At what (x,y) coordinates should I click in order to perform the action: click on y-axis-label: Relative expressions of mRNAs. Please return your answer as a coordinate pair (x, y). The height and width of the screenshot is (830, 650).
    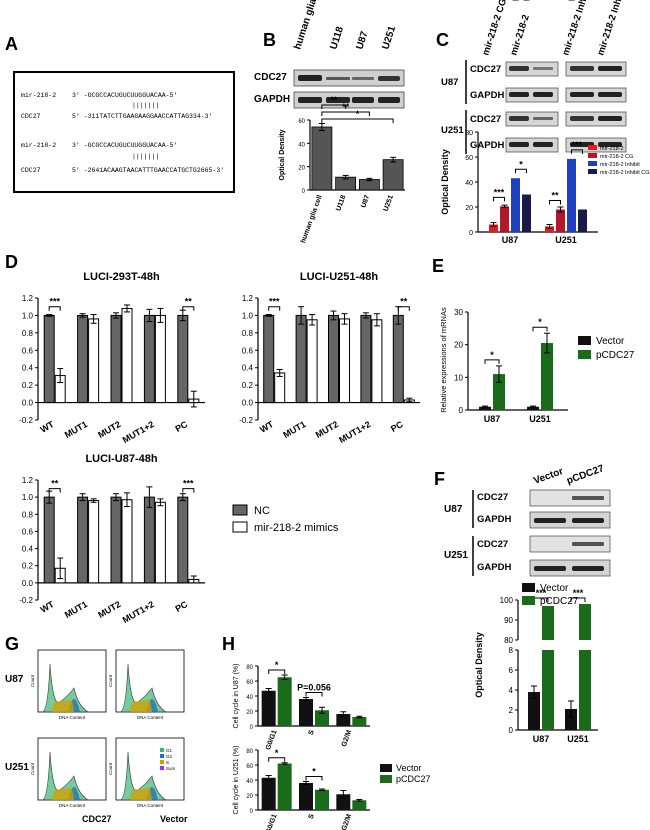
    Looking at the image, I should click on (443, 360).